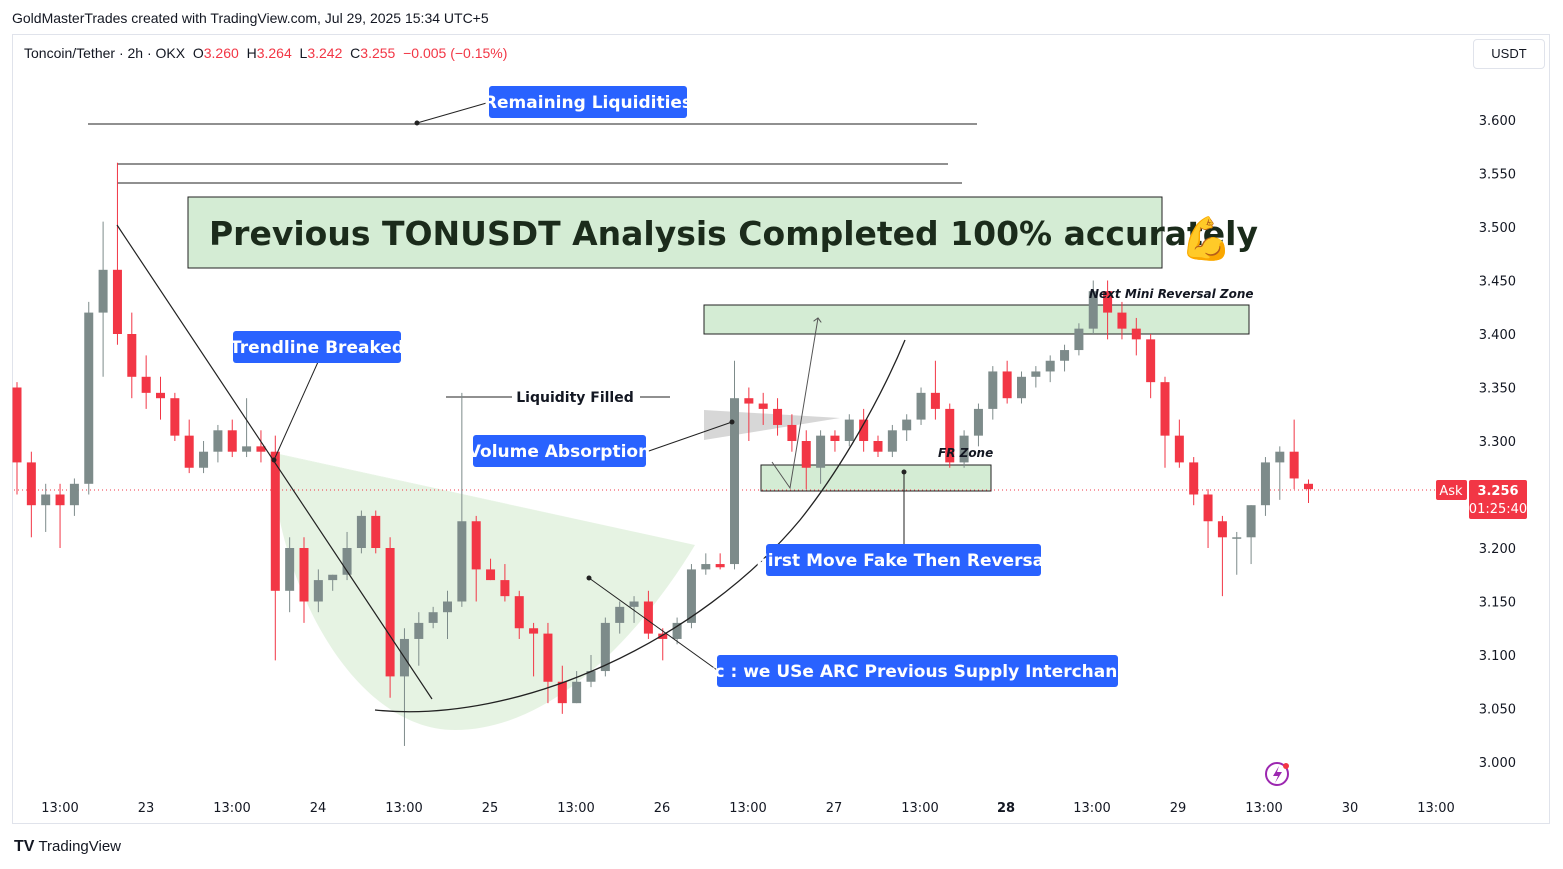 The width and height of the screenshot is (1563, 869). What do you see at coordinates (1509, 54) in the screenshot?
I see `currency-button: USDT` at bounding box center [1509, 54].